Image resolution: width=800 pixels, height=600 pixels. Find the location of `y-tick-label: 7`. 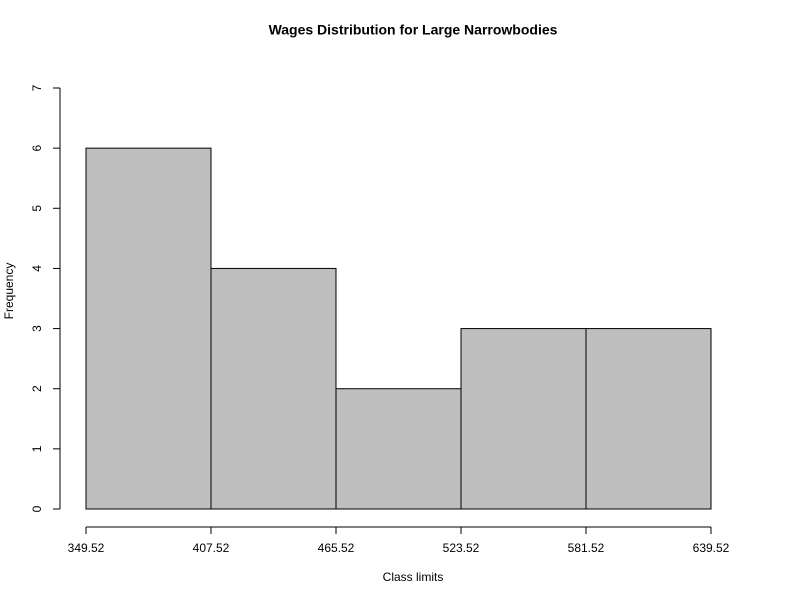

y-tick-label: 7 is located at coordinates (37, 87).